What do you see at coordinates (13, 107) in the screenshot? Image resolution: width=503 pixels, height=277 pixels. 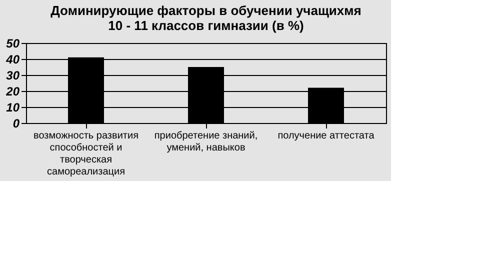 I see `y-tick-label: 10` at bounding box center [13, 107].